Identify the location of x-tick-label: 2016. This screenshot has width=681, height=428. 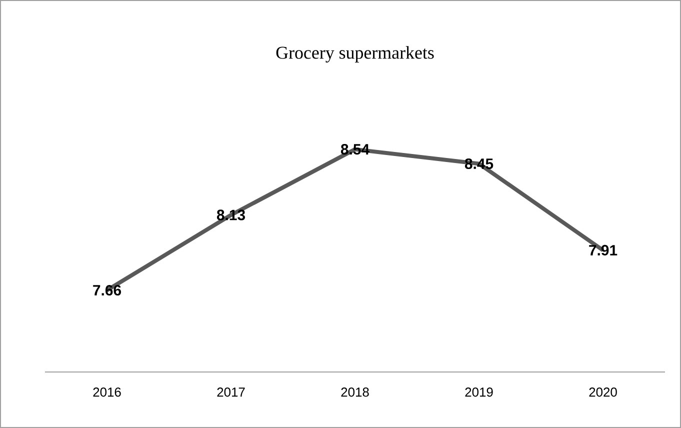
(107, 392).